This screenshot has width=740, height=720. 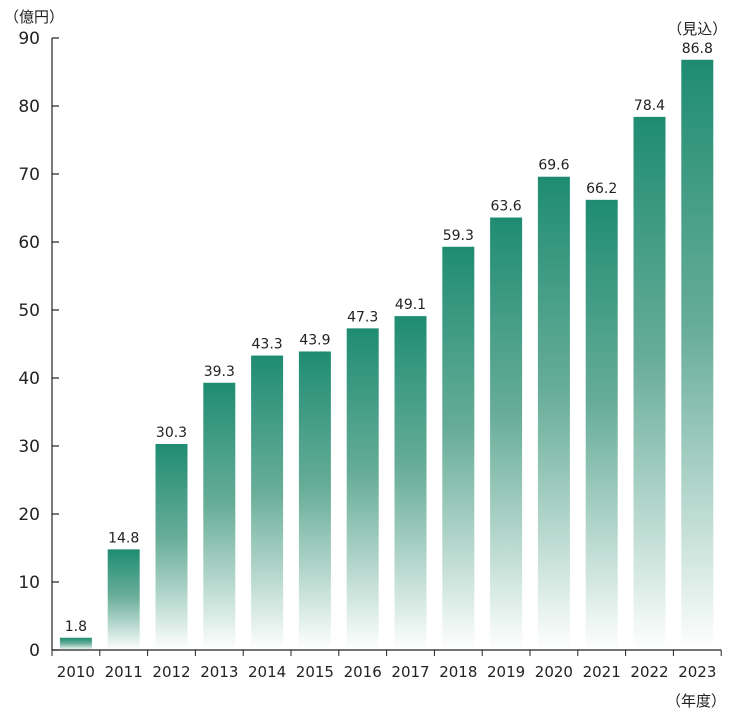 I want to click on bar-value-label: 1.8, so click(x=76, y=627).